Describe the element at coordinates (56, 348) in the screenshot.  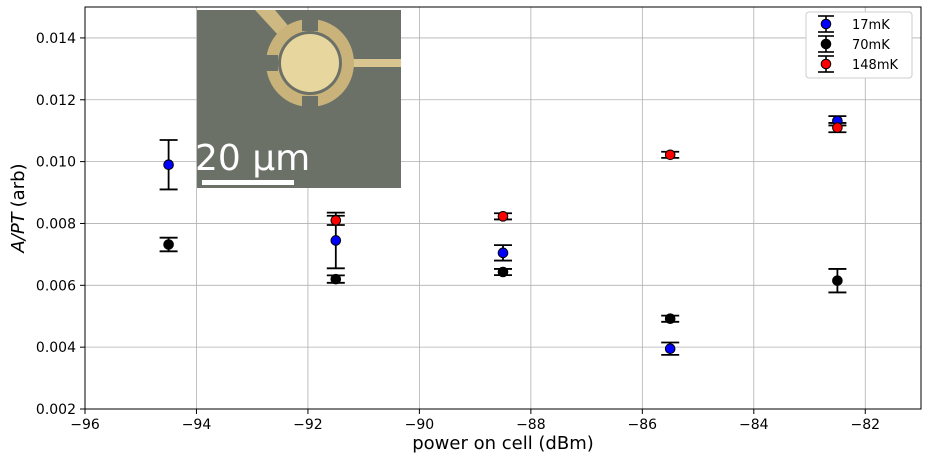
I see `y-tick-label: 0.004` at that location.